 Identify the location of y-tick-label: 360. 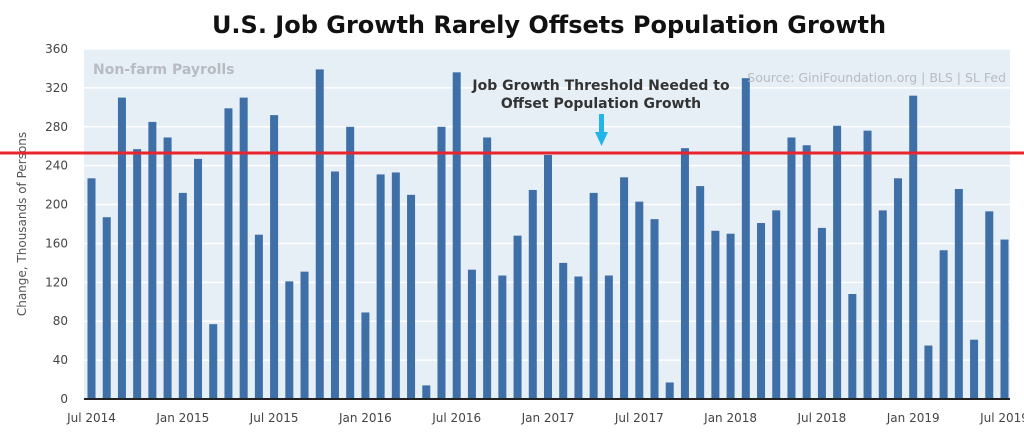
(56, 49).